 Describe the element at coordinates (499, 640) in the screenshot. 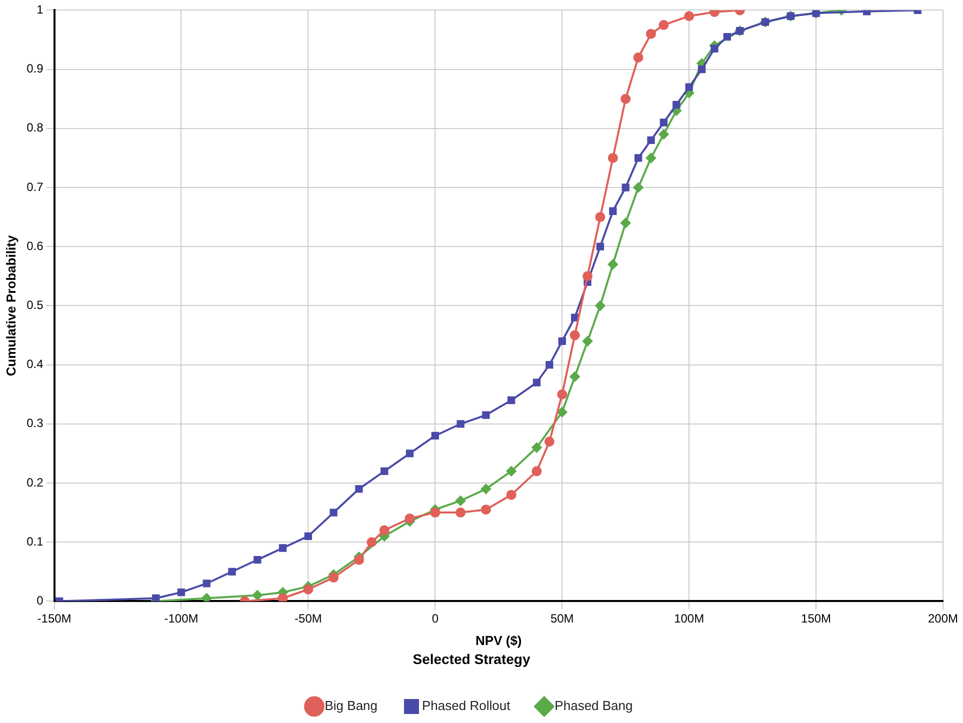

I see `x-axis-title: NPV ($)` at that location.